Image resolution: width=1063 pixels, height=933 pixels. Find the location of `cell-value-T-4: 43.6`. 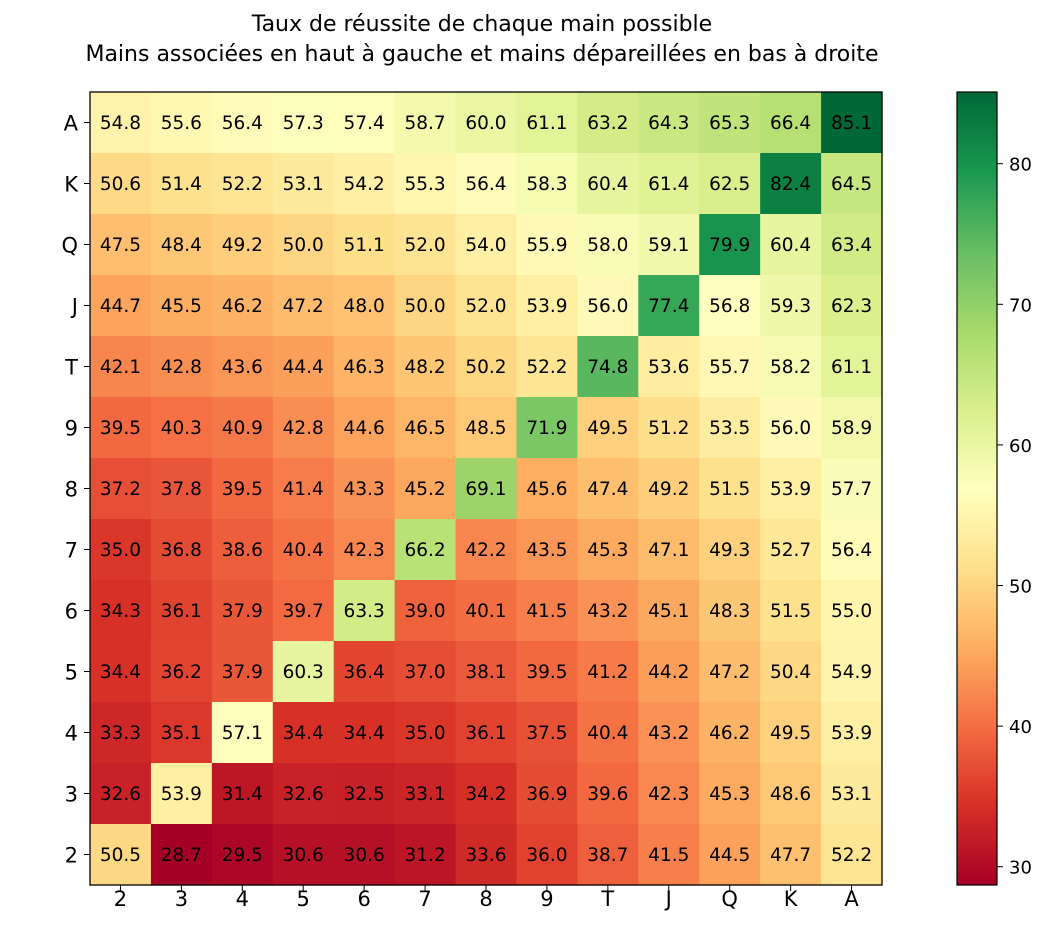

cell-value-T-4: 43.6 is located at coordinates (242, 367).